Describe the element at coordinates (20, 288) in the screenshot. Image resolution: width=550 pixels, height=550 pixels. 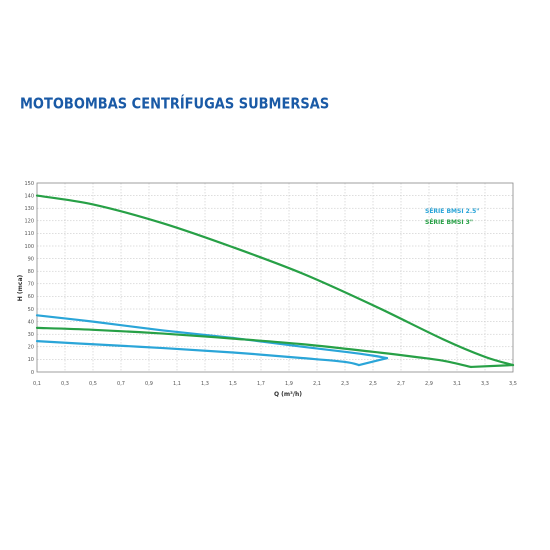
I see `y-axis-title: H (mca)` at that location.